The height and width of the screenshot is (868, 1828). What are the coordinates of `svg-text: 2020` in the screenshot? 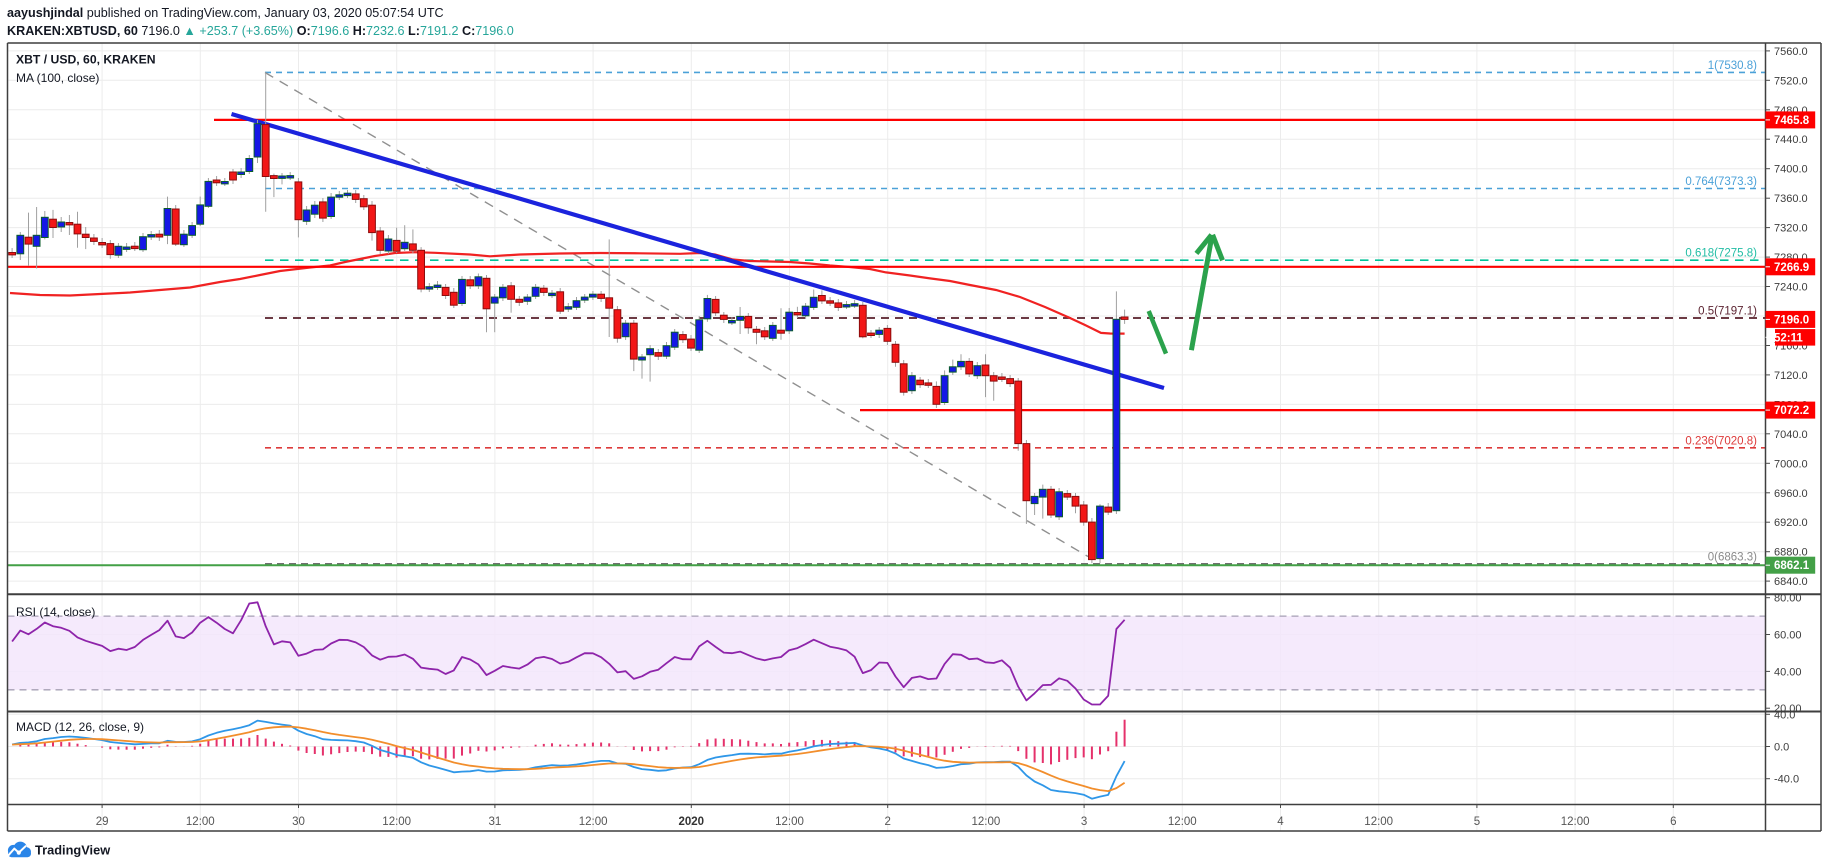 It's located at (692, 822).